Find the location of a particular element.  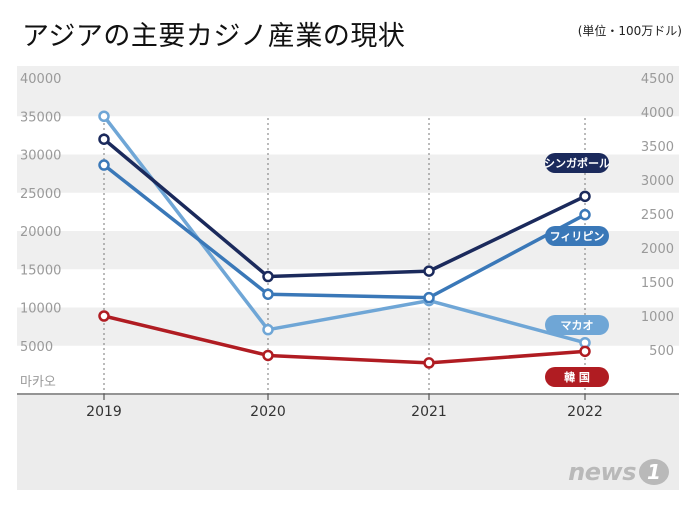

news1-logo: news 1 is located at coordinates (619, 472).